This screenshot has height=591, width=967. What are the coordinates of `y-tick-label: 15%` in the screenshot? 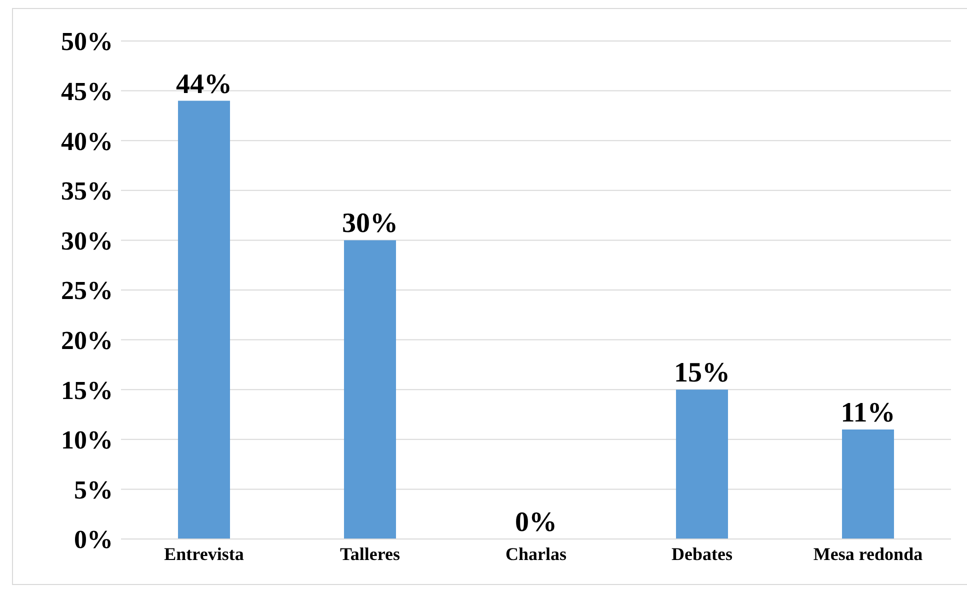 It's located at (87, 390).